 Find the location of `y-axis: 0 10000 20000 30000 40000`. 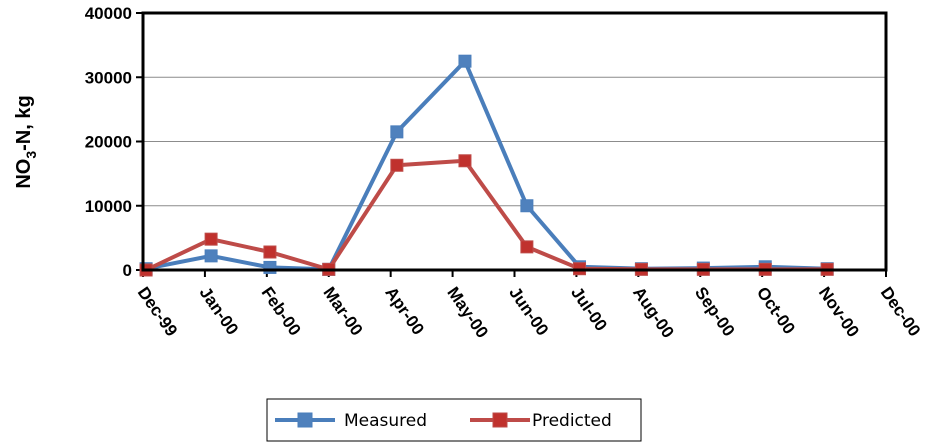

y-axis: 0 10000 20000 30000 40000 is located at coordinates (114, 142).